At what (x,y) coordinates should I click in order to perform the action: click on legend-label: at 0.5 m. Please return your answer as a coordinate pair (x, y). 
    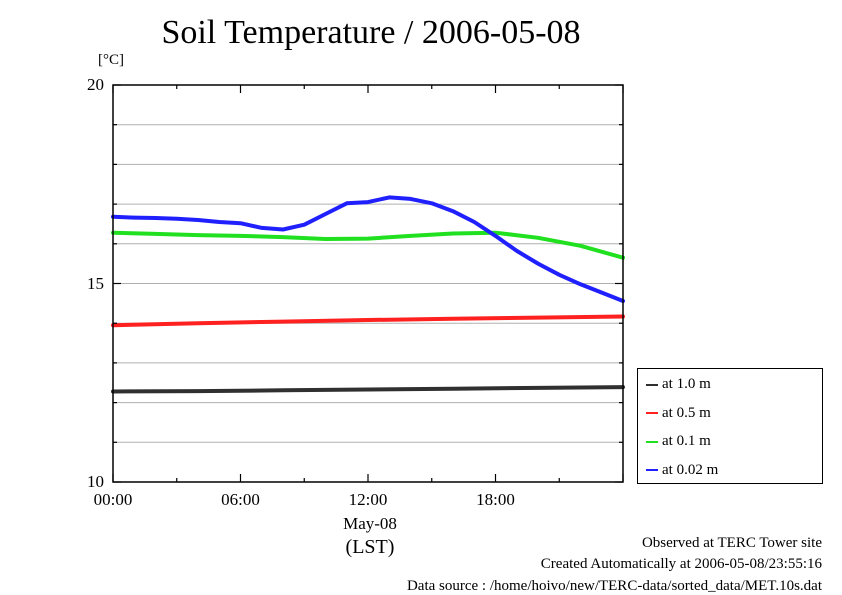
    Looking at the image, I should click on (686, 412).